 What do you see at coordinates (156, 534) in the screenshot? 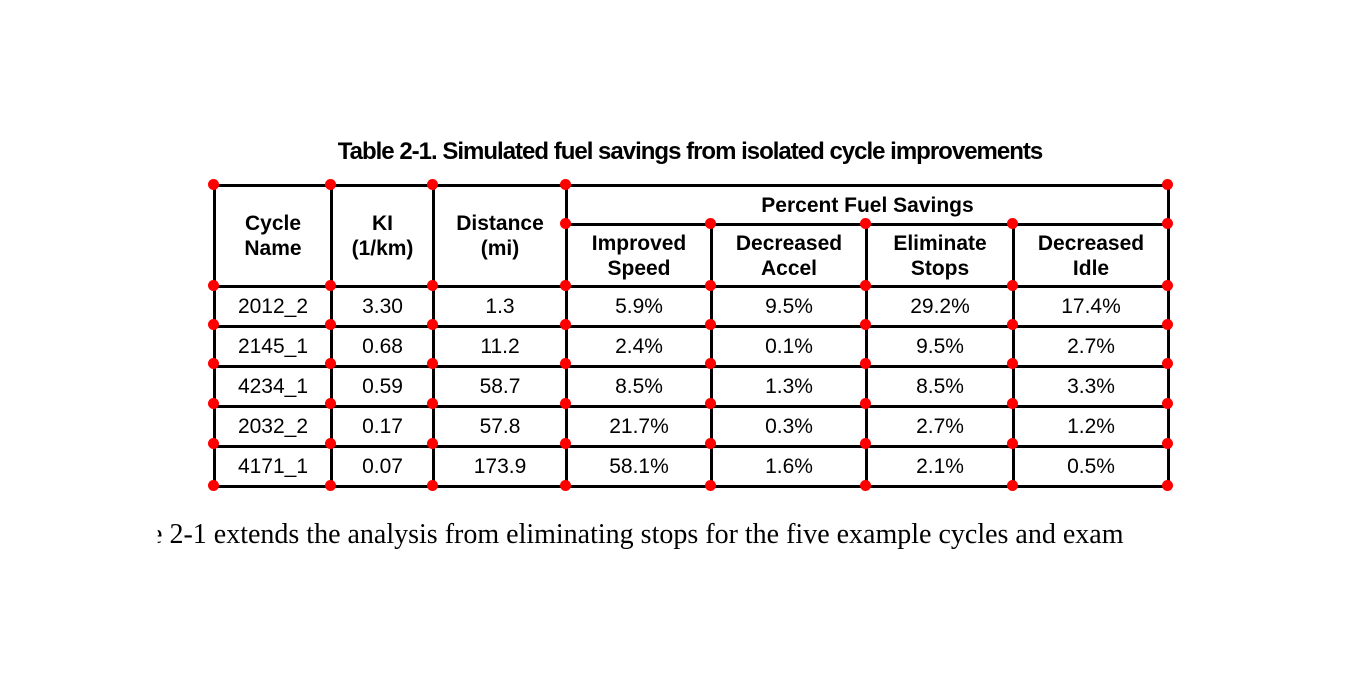
I see `clipped-letter-fragment: e` at bounding box center [156, 534].